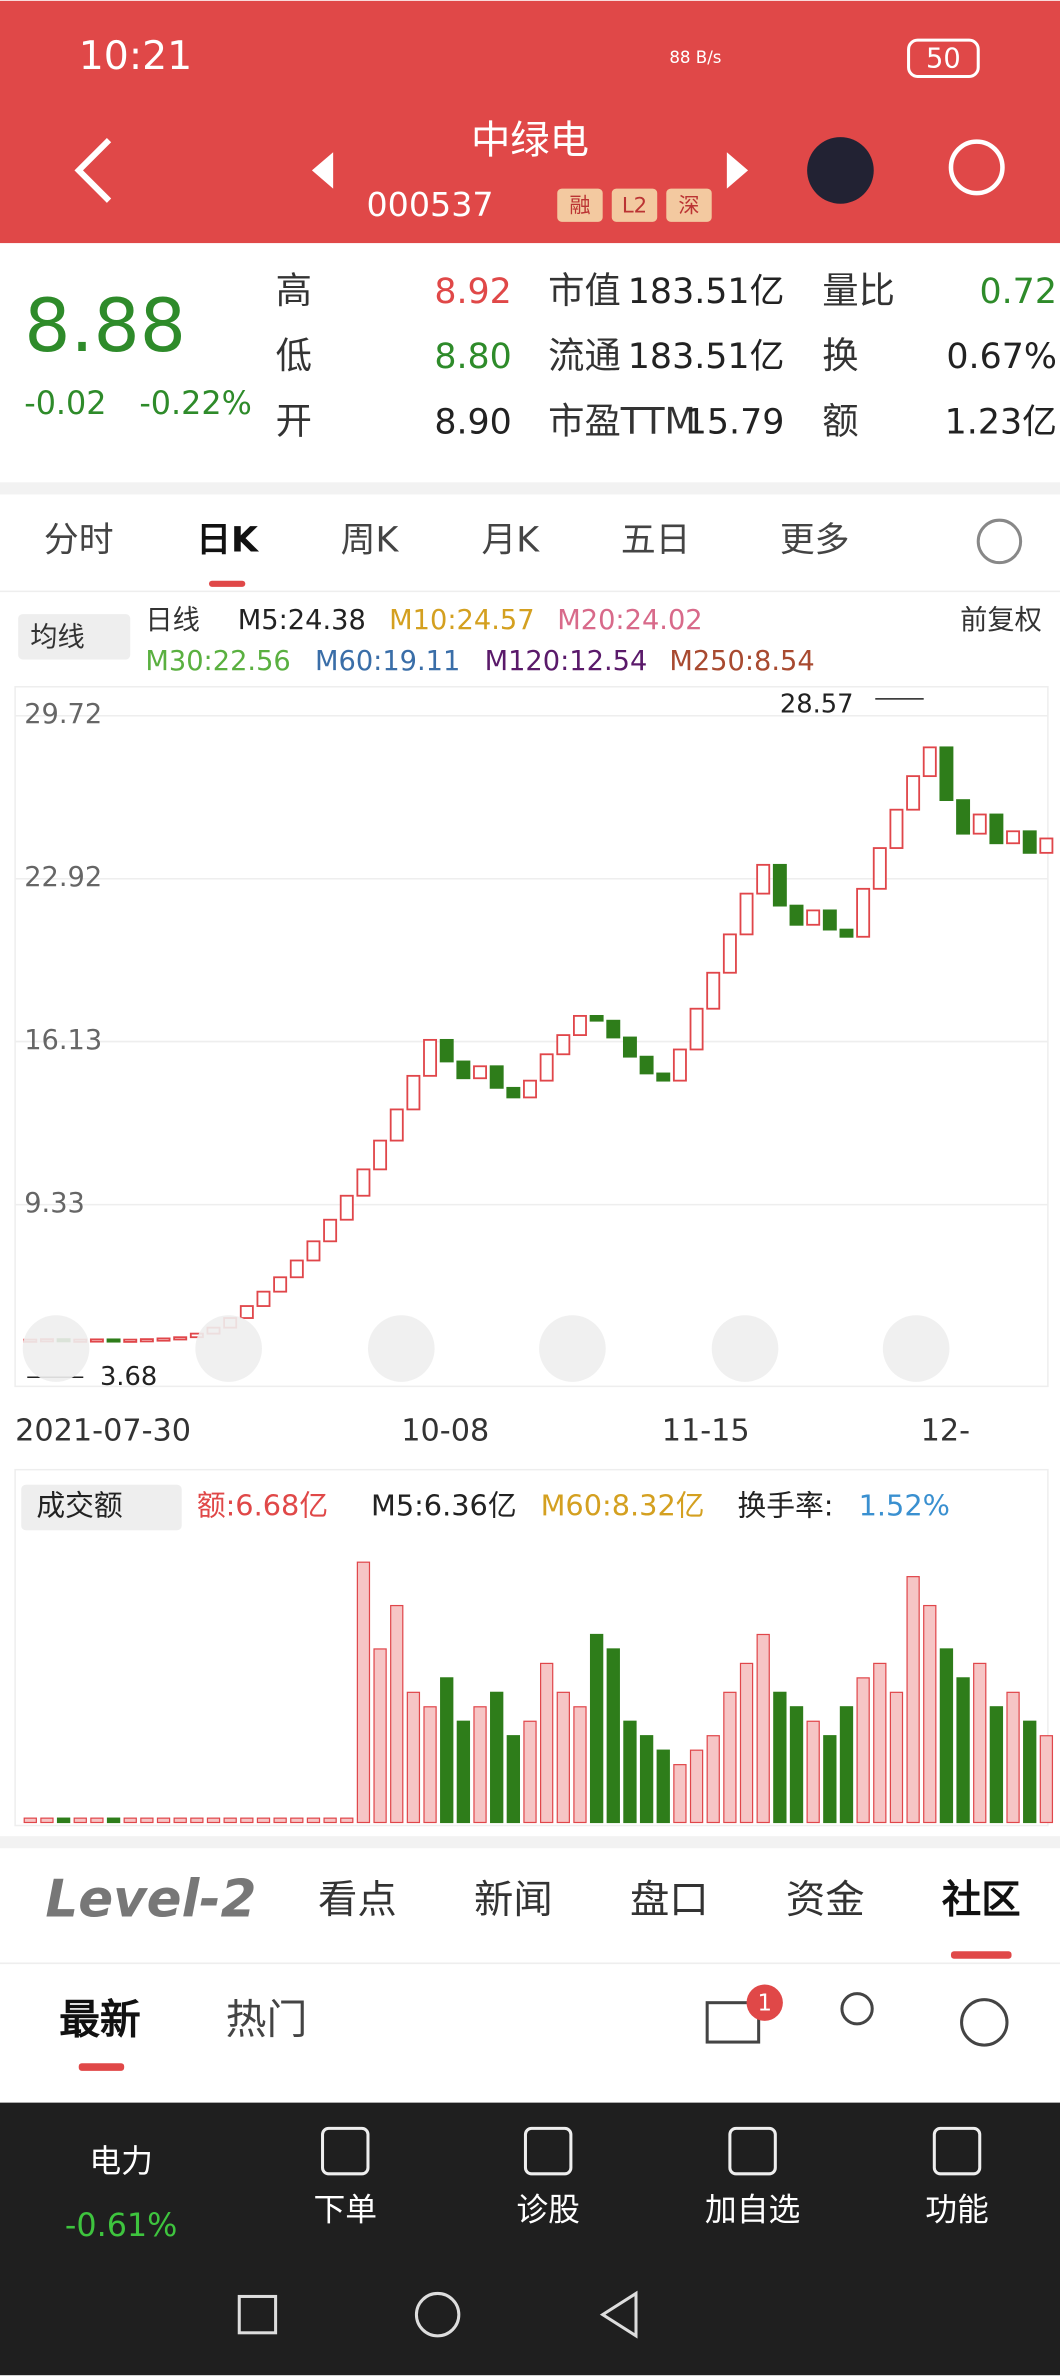 The height and width of the screenshot is (2376, 1060). I want to click on tab: 日K, so click(228, 540).